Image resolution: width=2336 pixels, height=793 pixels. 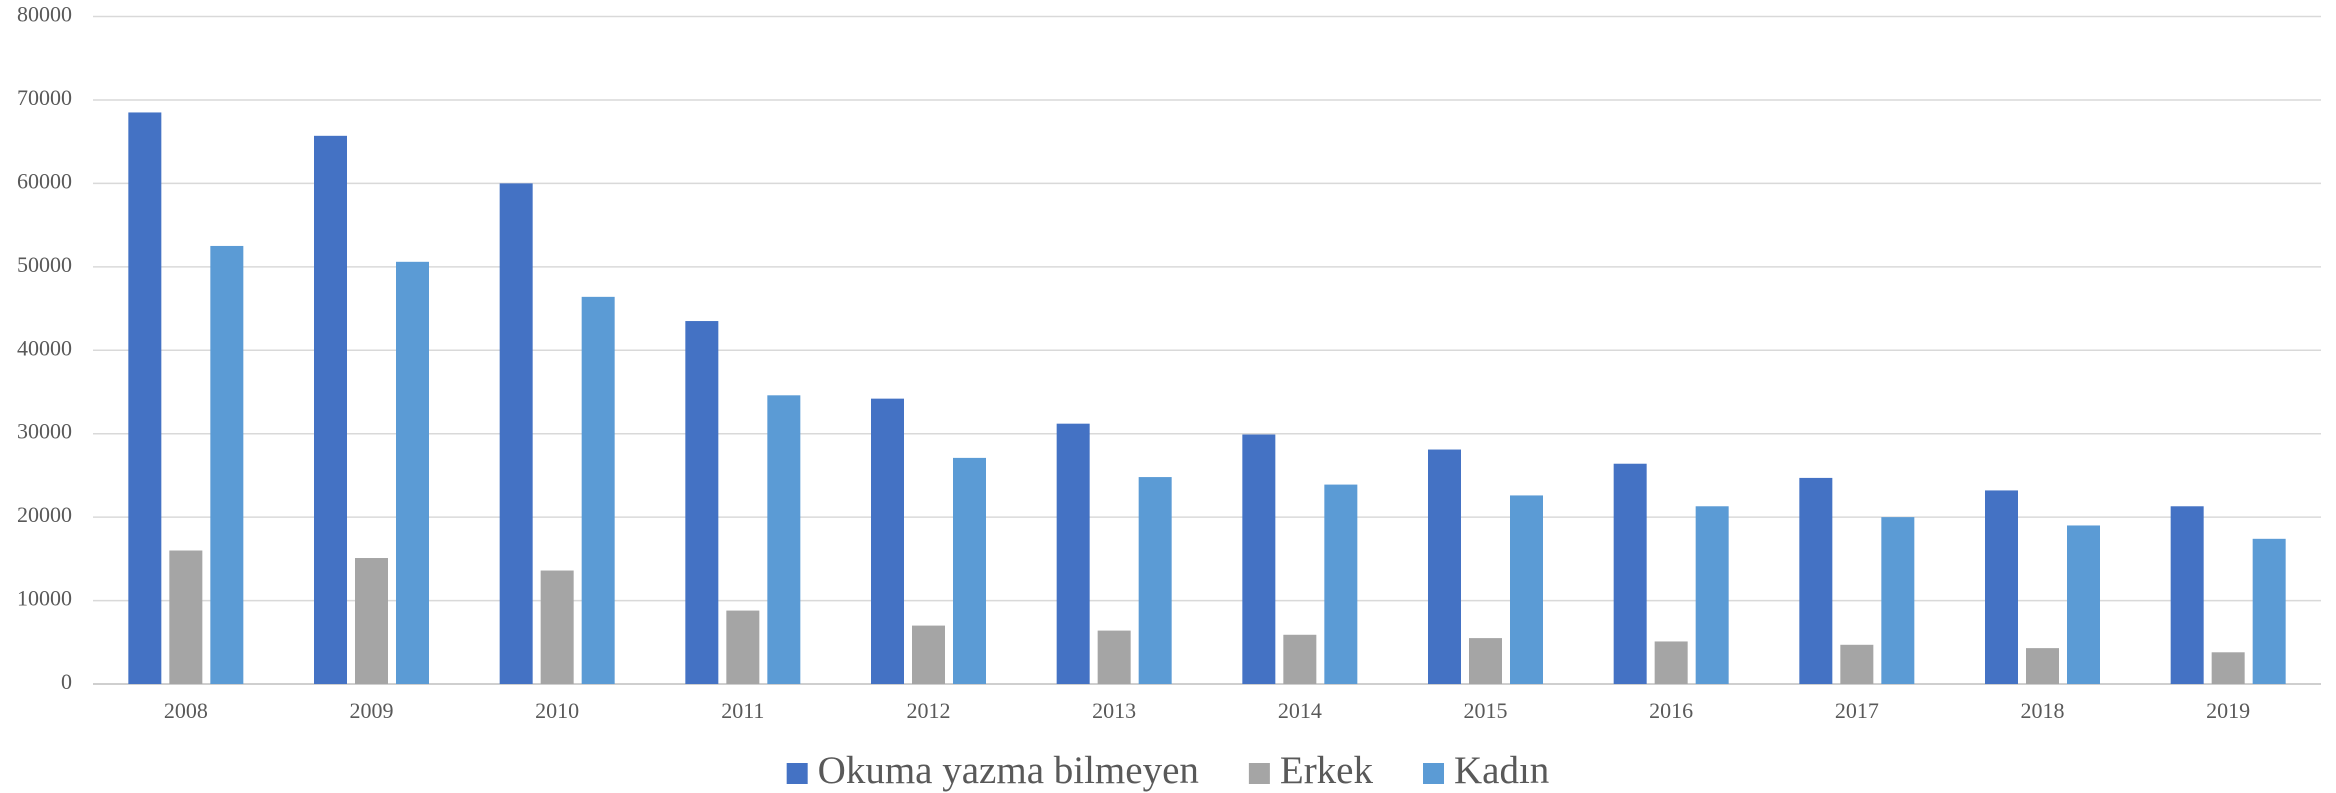 What do you see at coordinates (44, 180) in the screenshot?
I see `y-tick-label: 60000` at bounding box center [44, 180].